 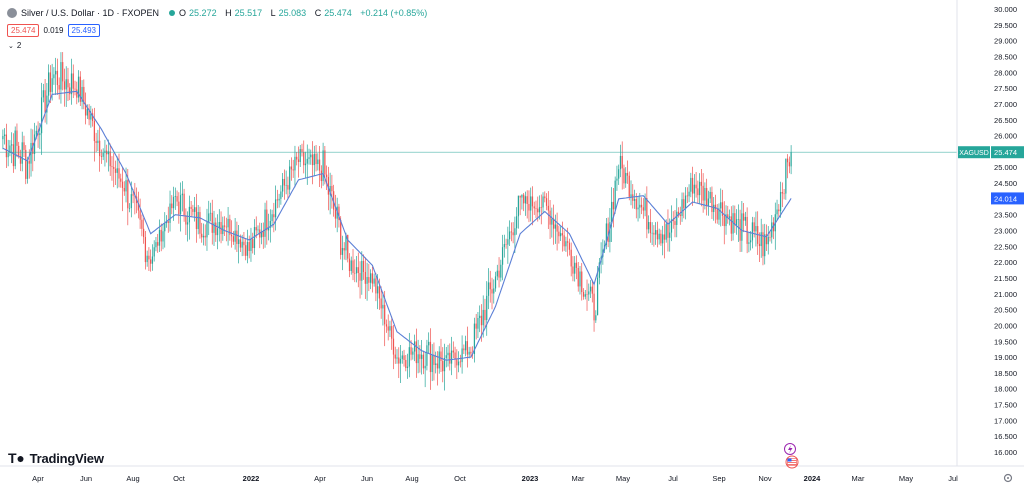 What do you see at coordinates (765, 478) in the screenshot?
I see `time-tick-label: Nov` at bounding box center [765, 478].